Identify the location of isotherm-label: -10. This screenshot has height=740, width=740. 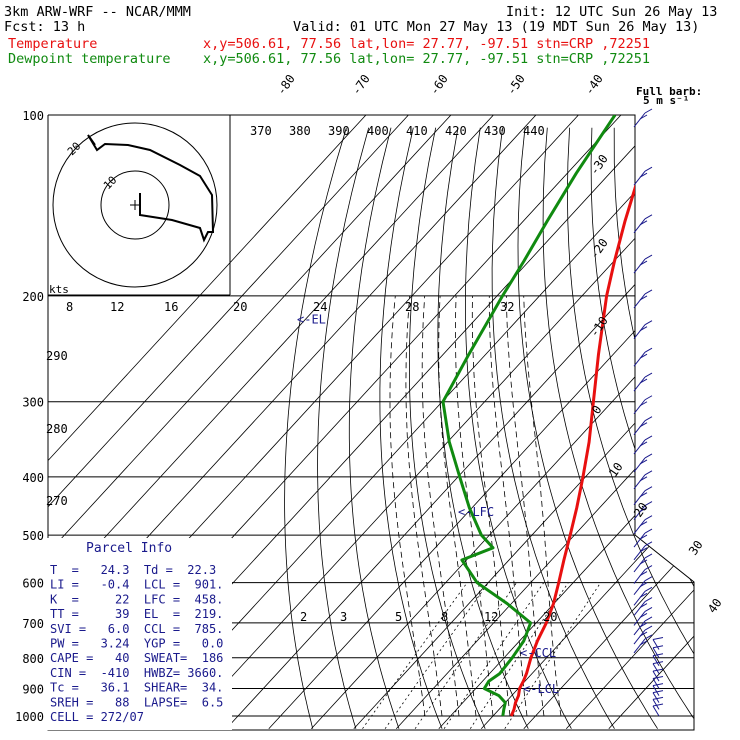
(599, 327).